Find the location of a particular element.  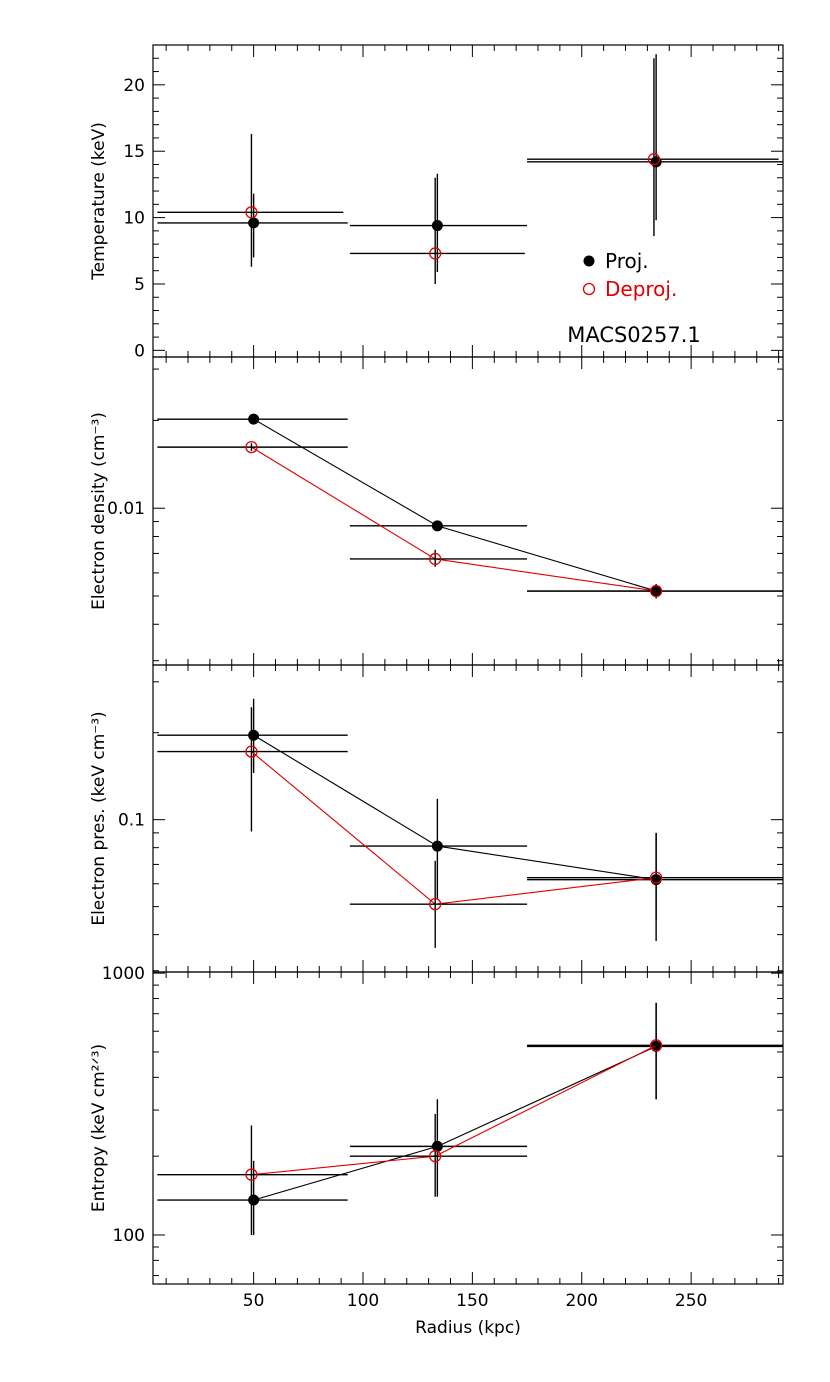

y-tick-label-temperature: 15 is located at coordinates (134, 152).